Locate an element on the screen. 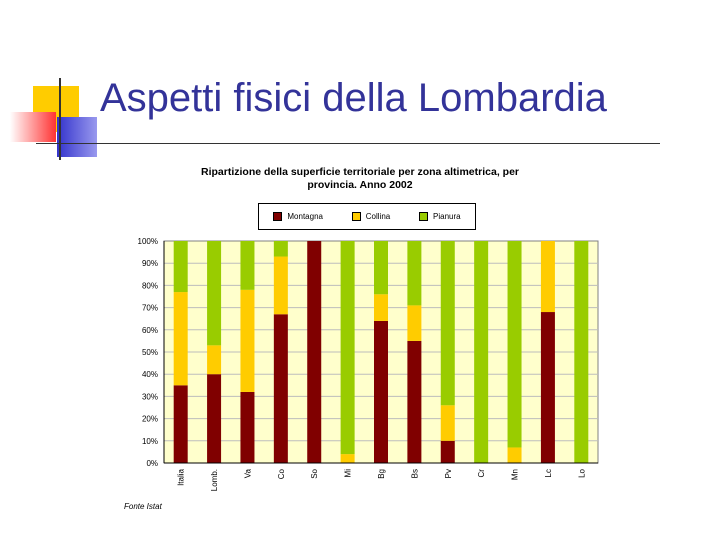  chart-legend: Montagna Collina Pianura is located at coordinates (367, 216).